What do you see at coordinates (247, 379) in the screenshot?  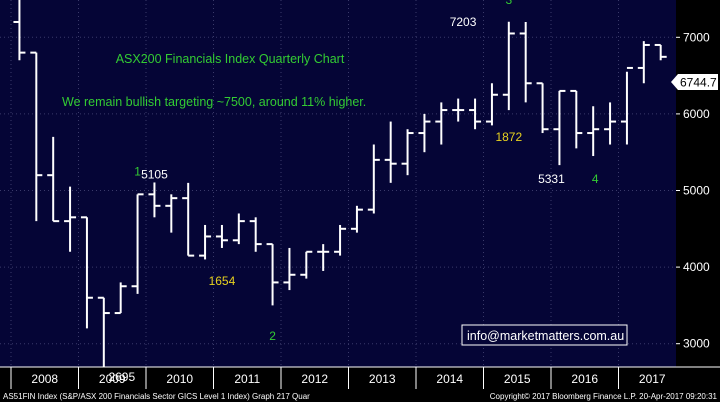 I see `x-tick-label: 2011` at bounding box center [247, 379].